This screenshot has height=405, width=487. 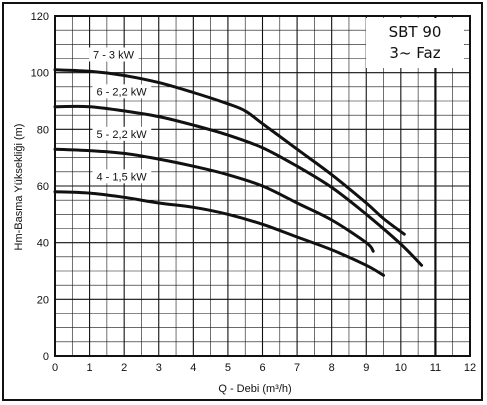 I want to click on series-label-2: 6 - 2,2 kW, so click(x=122, y=92).